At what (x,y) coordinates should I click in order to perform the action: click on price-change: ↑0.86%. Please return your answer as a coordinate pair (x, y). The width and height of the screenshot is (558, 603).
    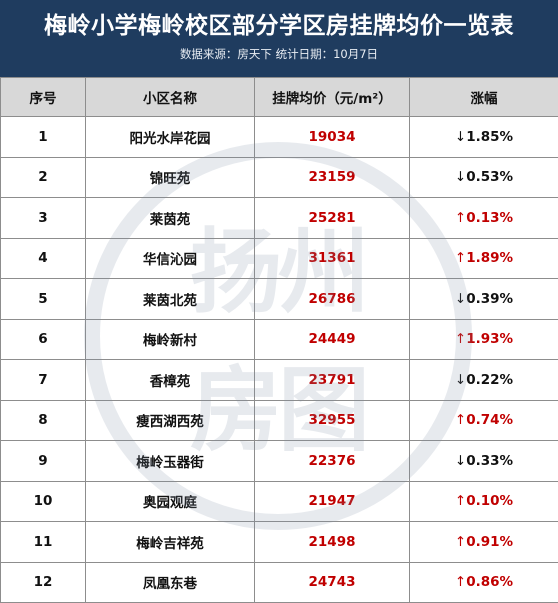
    Looking at the image, I should click on (484, 582).